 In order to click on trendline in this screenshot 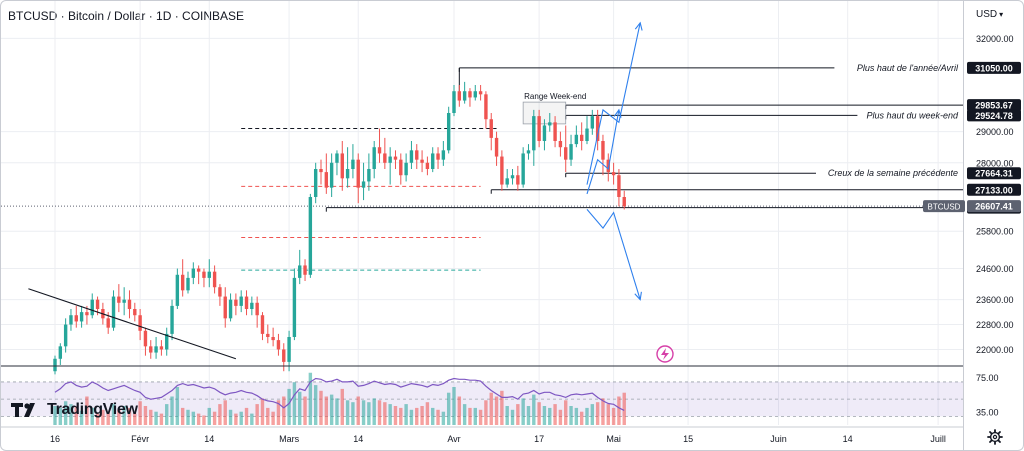, I will do `click(132, 324)`.